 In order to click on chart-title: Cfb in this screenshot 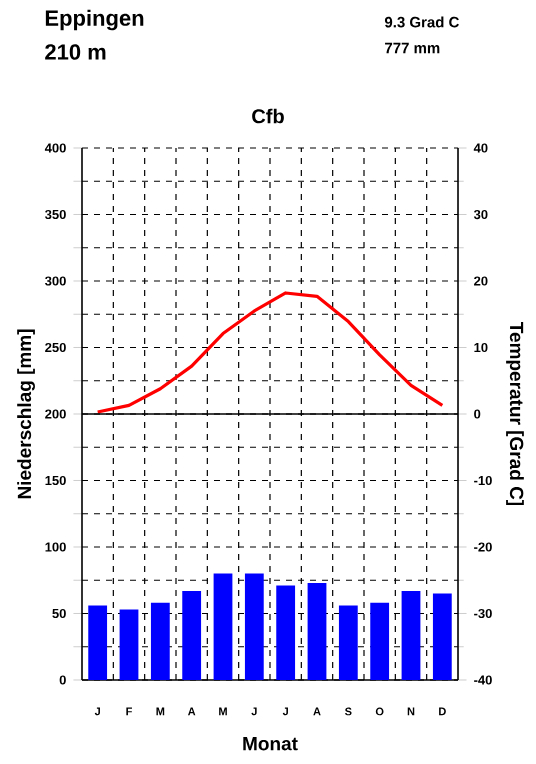, I will do `click(268, 116)`.